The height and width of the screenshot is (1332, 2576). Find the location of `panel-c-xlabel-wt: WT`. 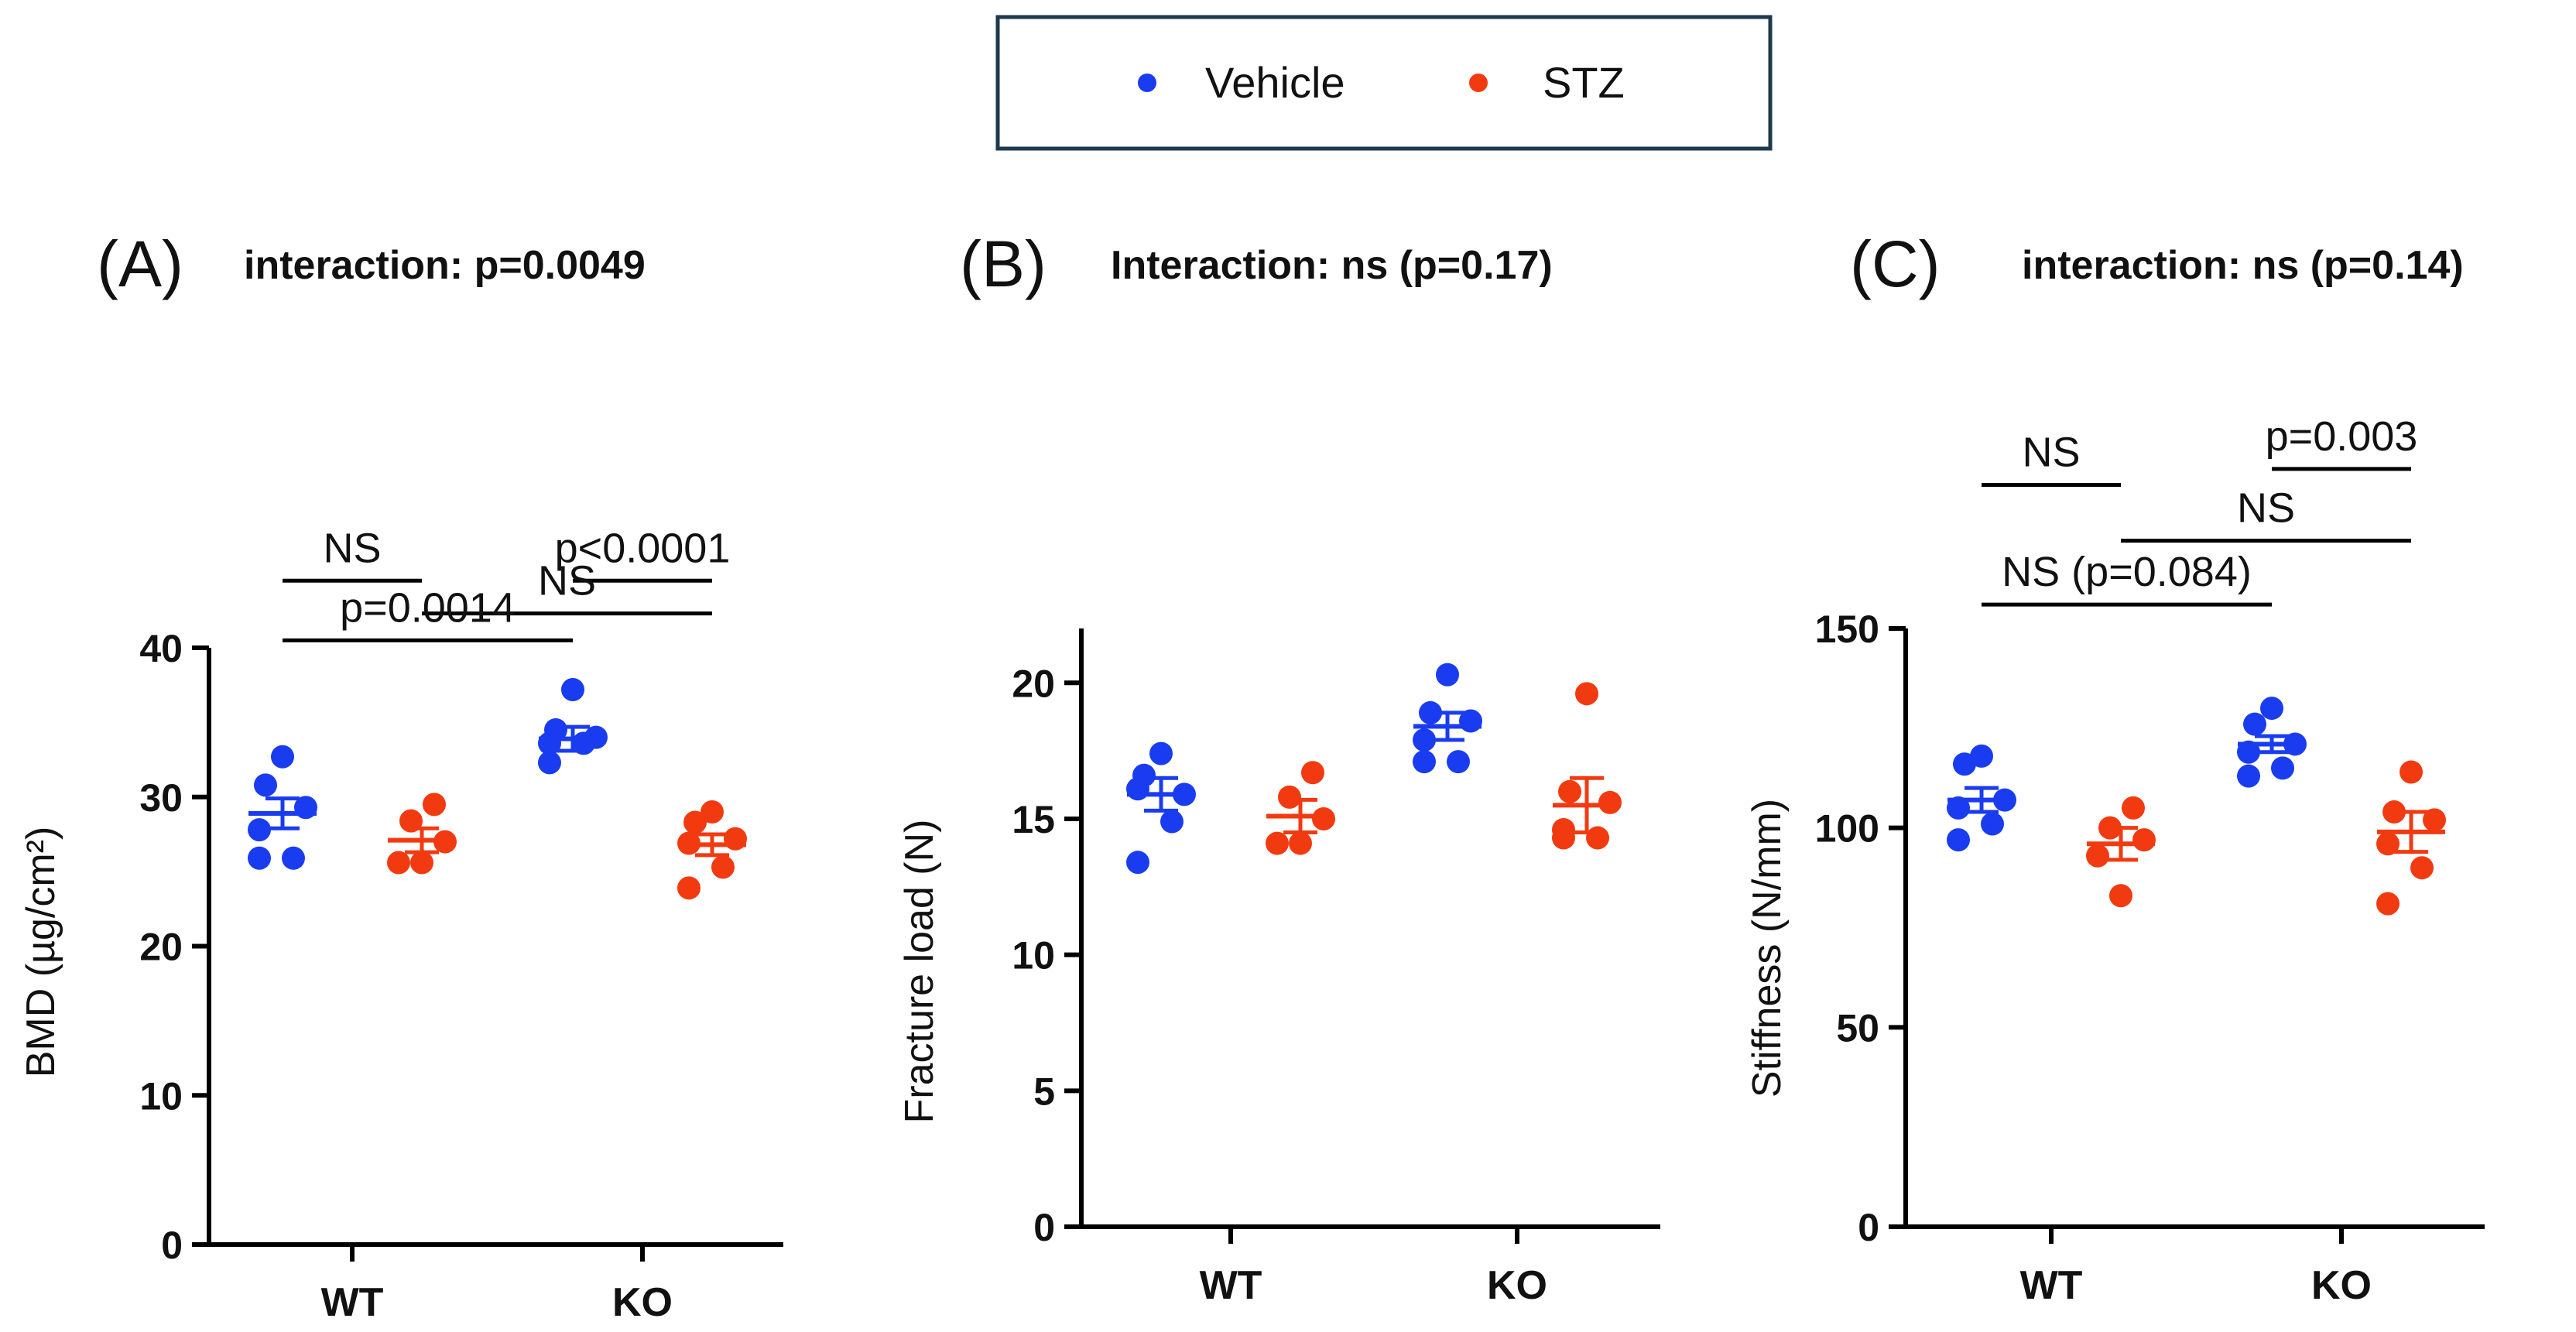

panel-c-xlabel-wt: WT is located at coordinates (2051, 1285).